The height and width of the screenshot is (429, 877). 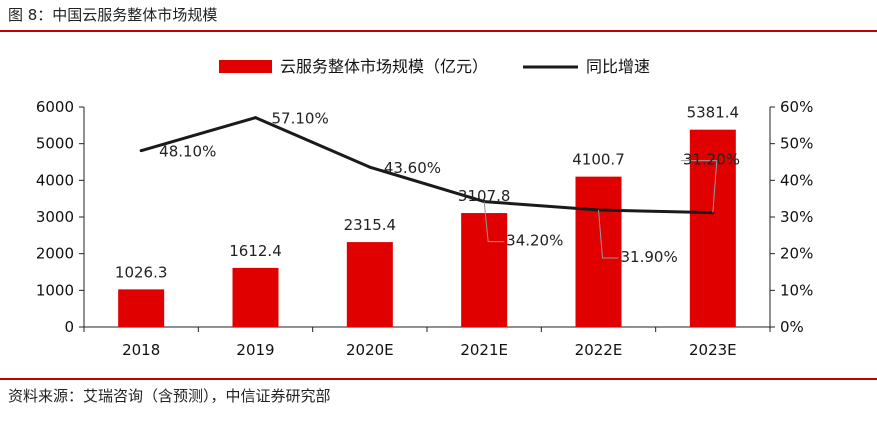 What do you see at coordinates (598, 160) in the screenshot?
I see `bar-value-label: 4100.7` at bounding box center [598, 160].